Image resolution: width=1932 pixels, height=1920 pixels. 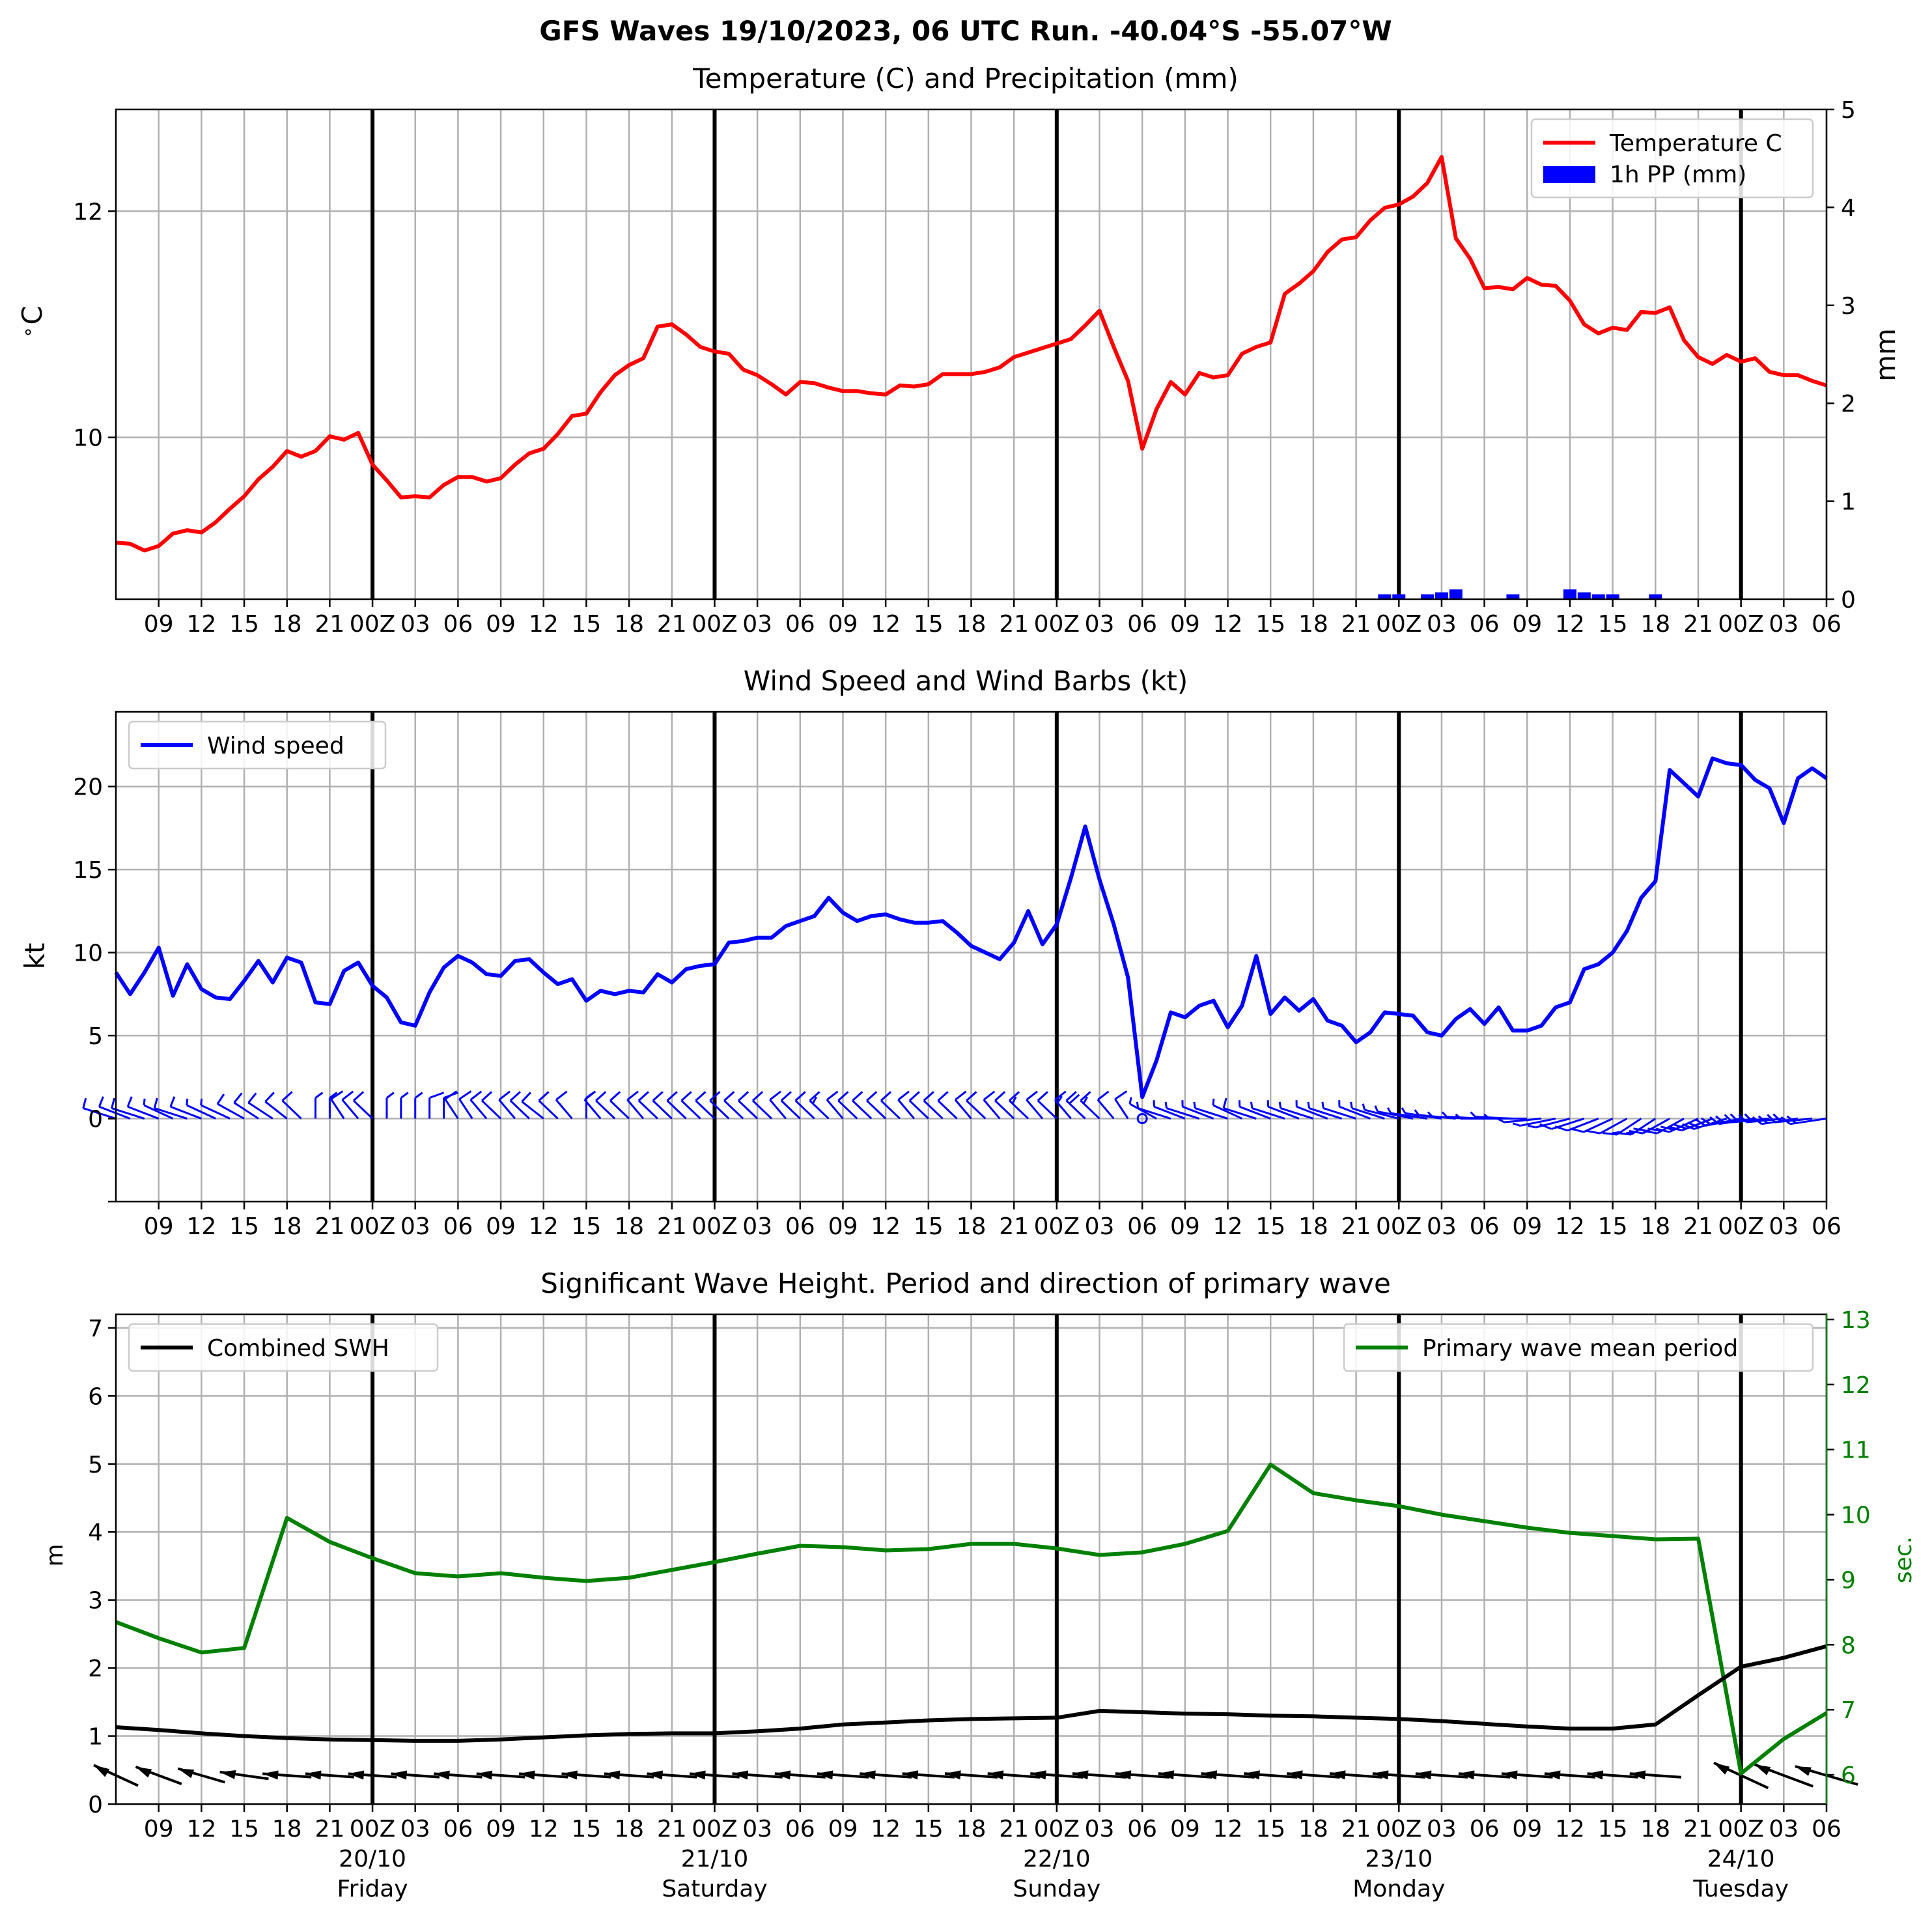 What do you see at coordinates (971, 1694) in the screenshot?
I see `swh-line` at bounding box center [971, 1694].